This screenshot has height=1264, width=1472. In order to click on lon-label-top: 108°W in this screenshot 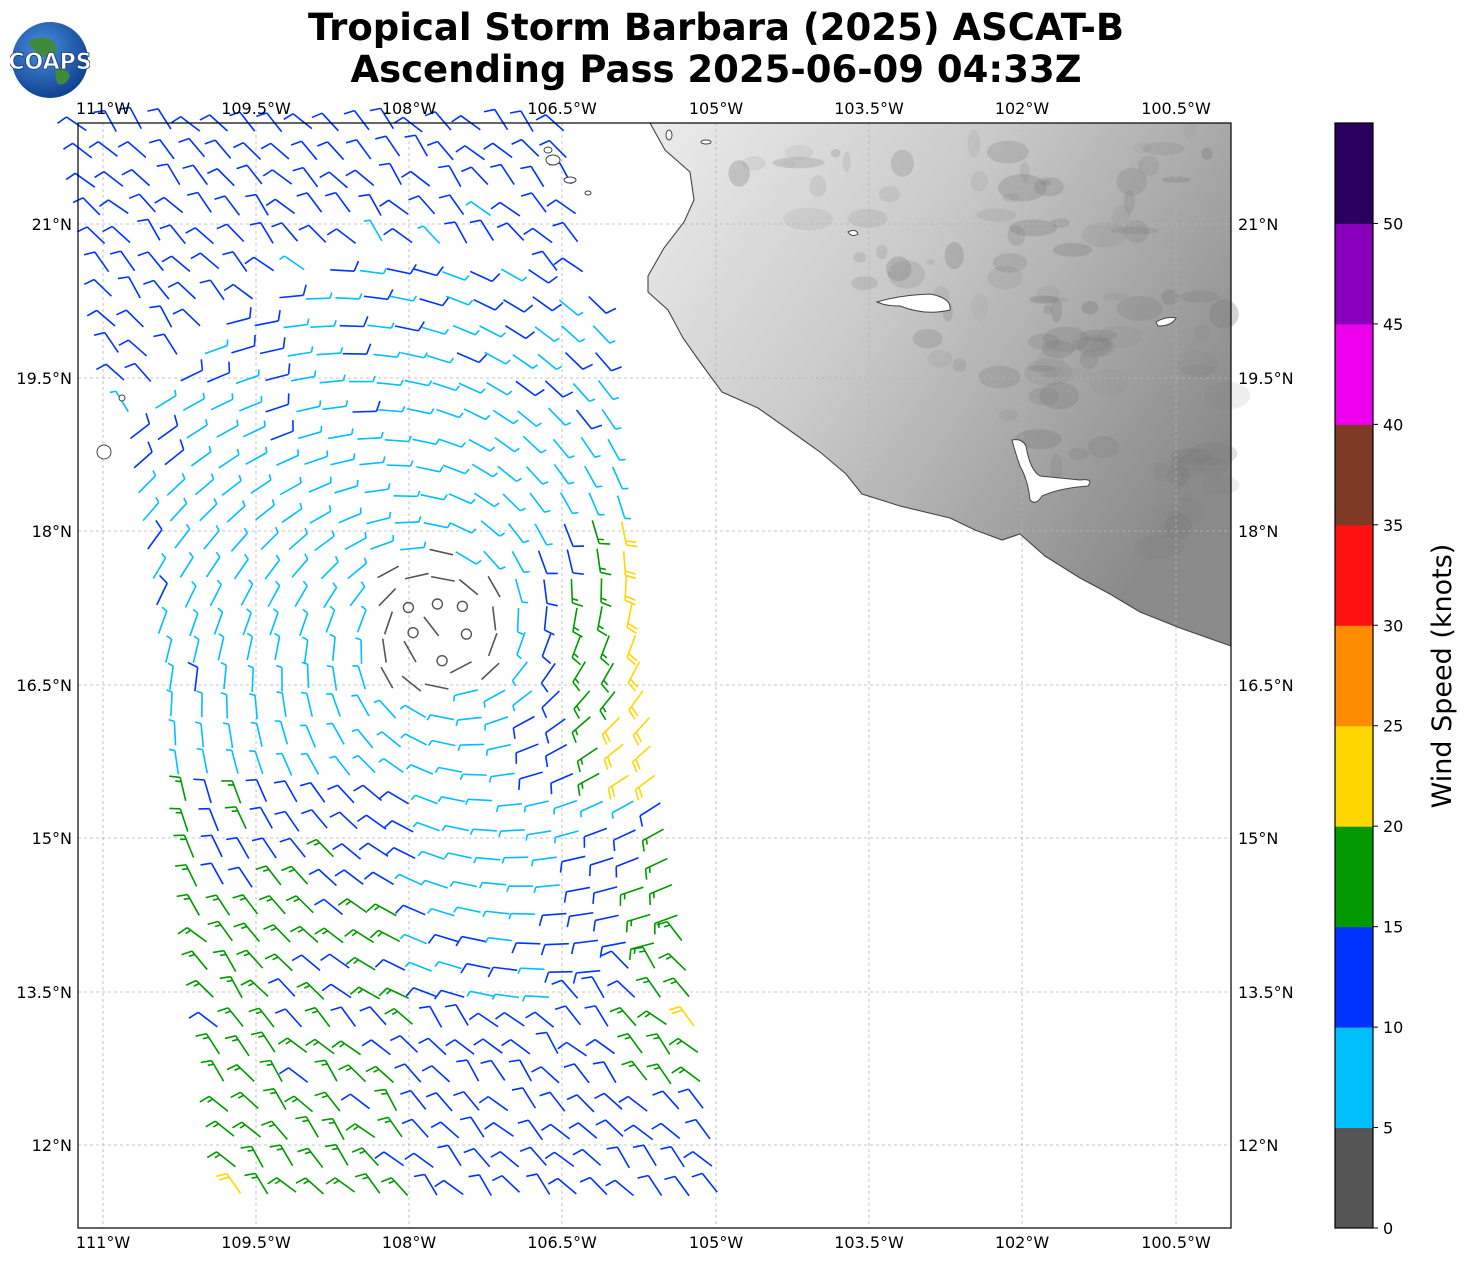, I will do `click(409, 108)`.